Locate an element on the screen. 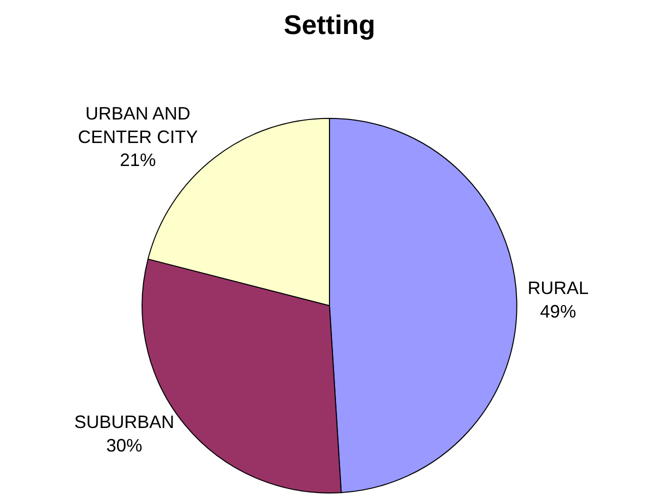 The width and height of the screenshot is (646, 498). slice-label: SUBURBAN is located at coordinates (124, 422).